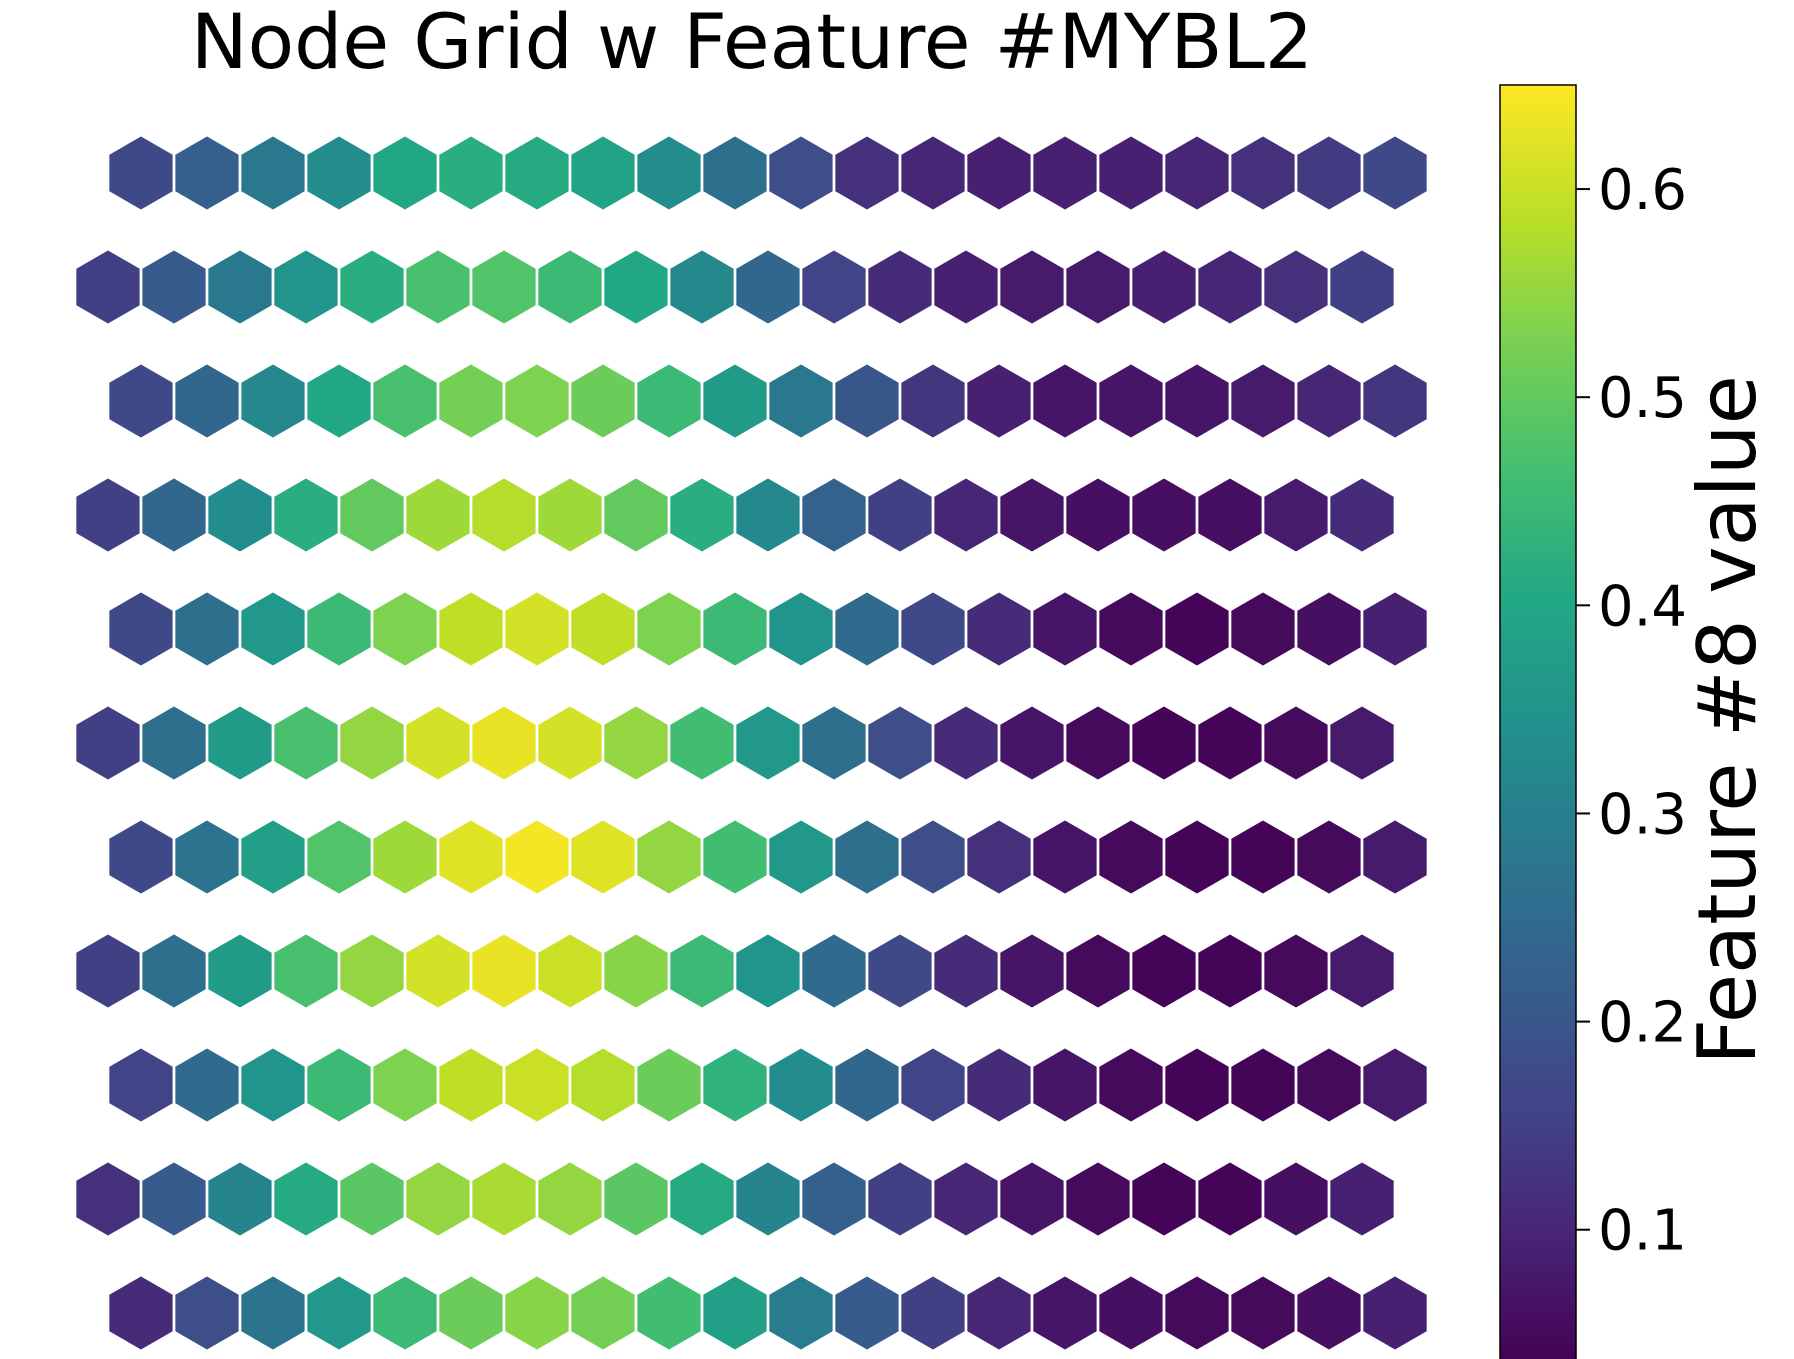 Image resolution: width=1794 pixels, height=1359 pixels. Describe the element at coordinates (1642, 1023) in the screenshot. I see `colorbar-tick-label: 0.2` at that location.